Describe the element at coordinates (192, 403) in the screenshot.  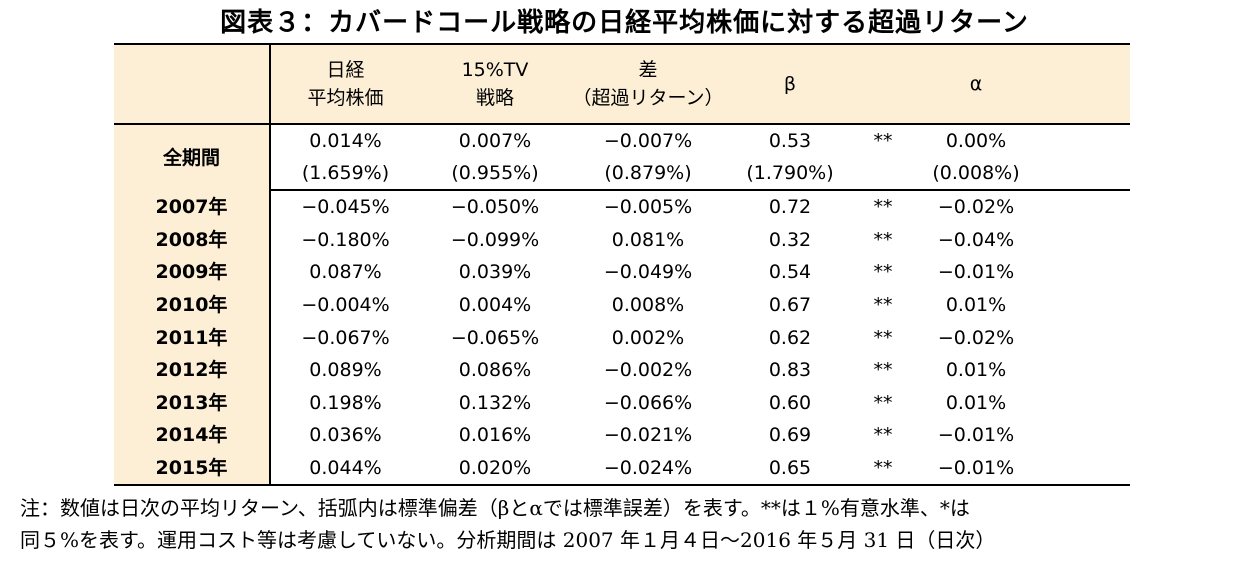
I see `row-year: 2013年` at that location.